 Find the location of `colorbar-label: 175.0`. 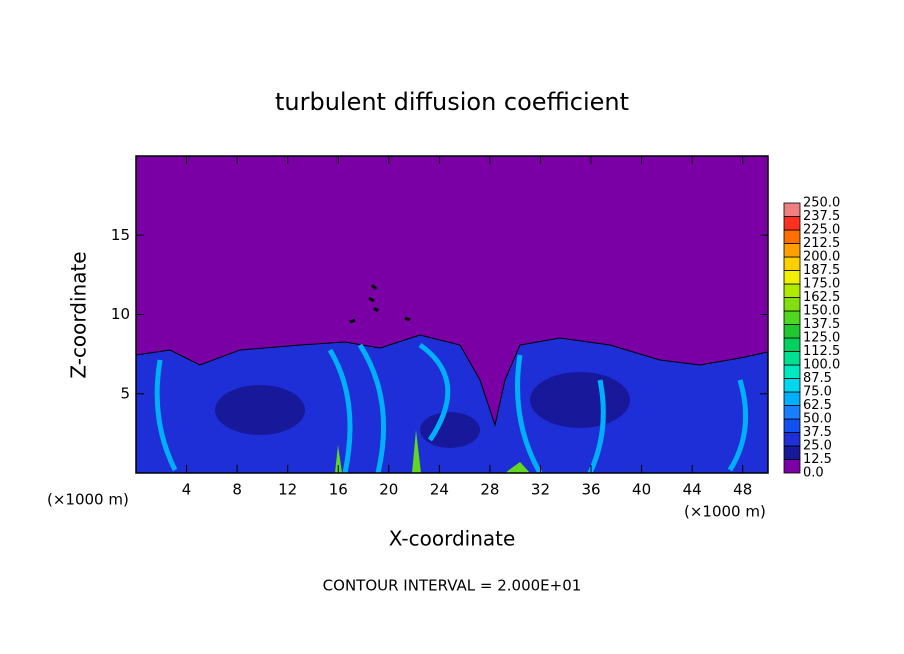

colorbar-label: 175.0 is located at coordinates (821, 284).